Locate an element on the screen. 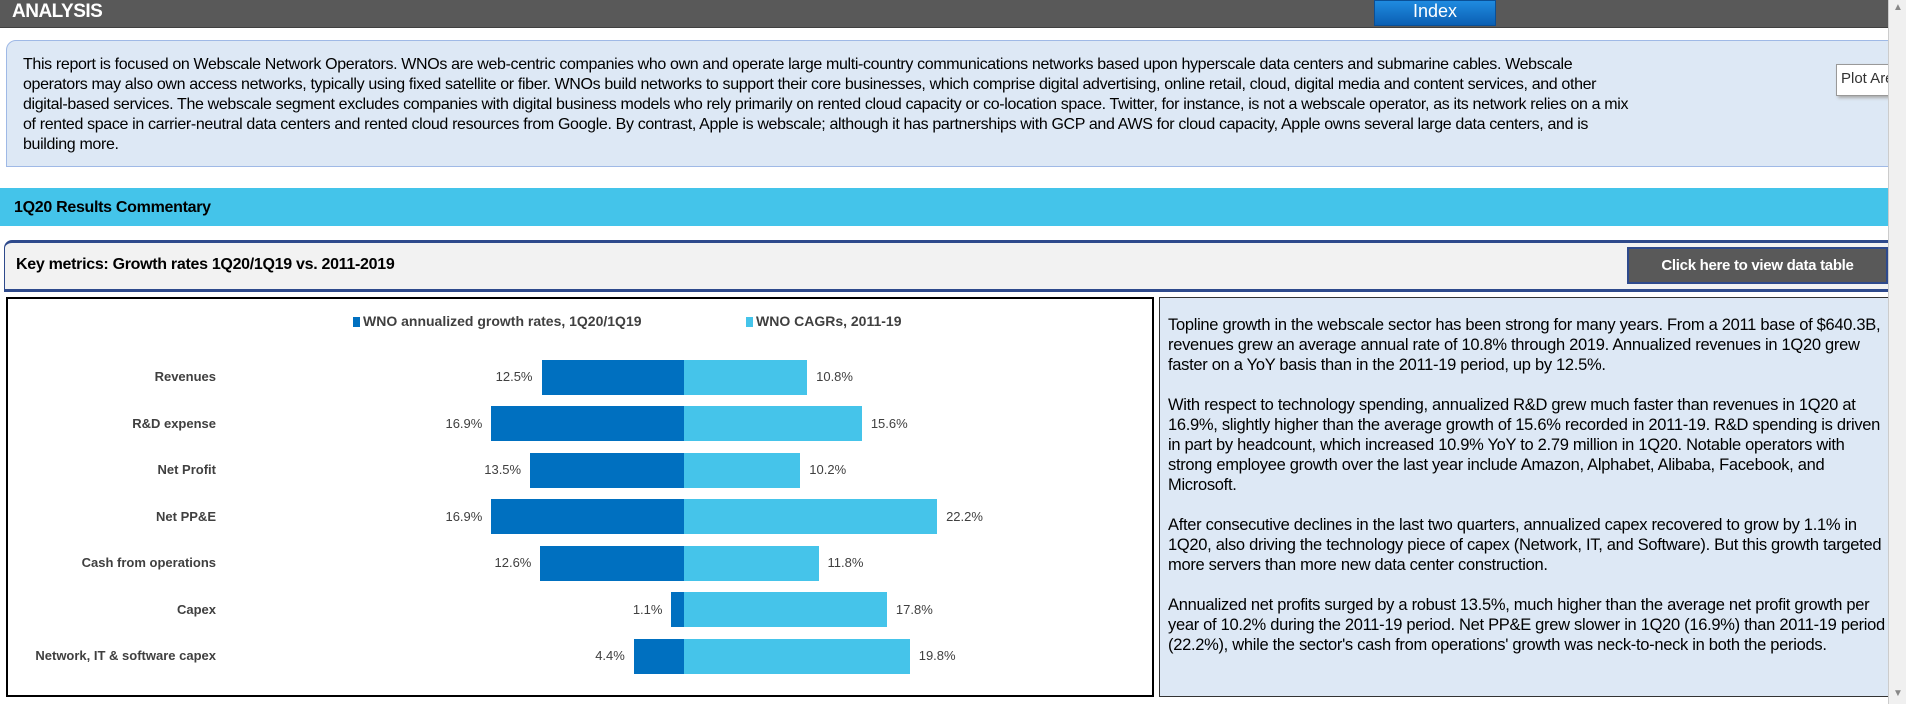 This screenshot has height=704, width=1906. index-button: Index is located at coordinates (1435, 13).